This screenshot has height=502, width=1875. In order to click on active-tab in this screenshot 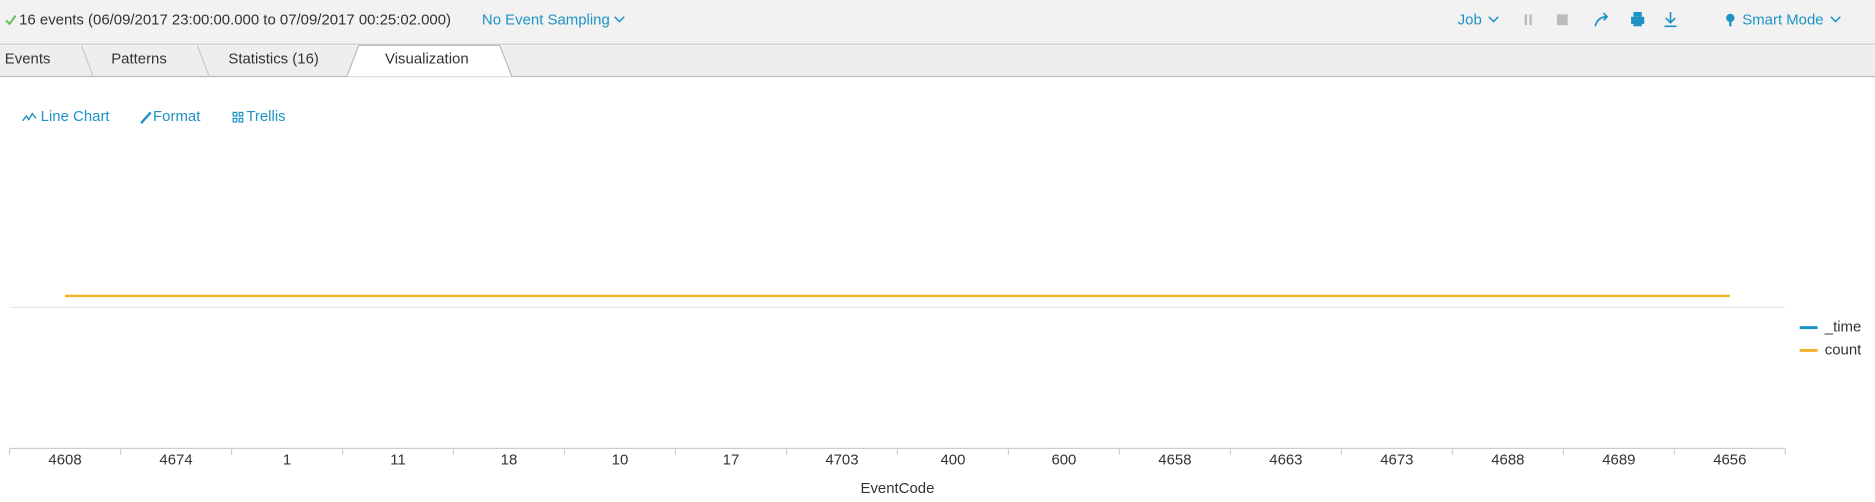, I will do `click(429, 60)`.